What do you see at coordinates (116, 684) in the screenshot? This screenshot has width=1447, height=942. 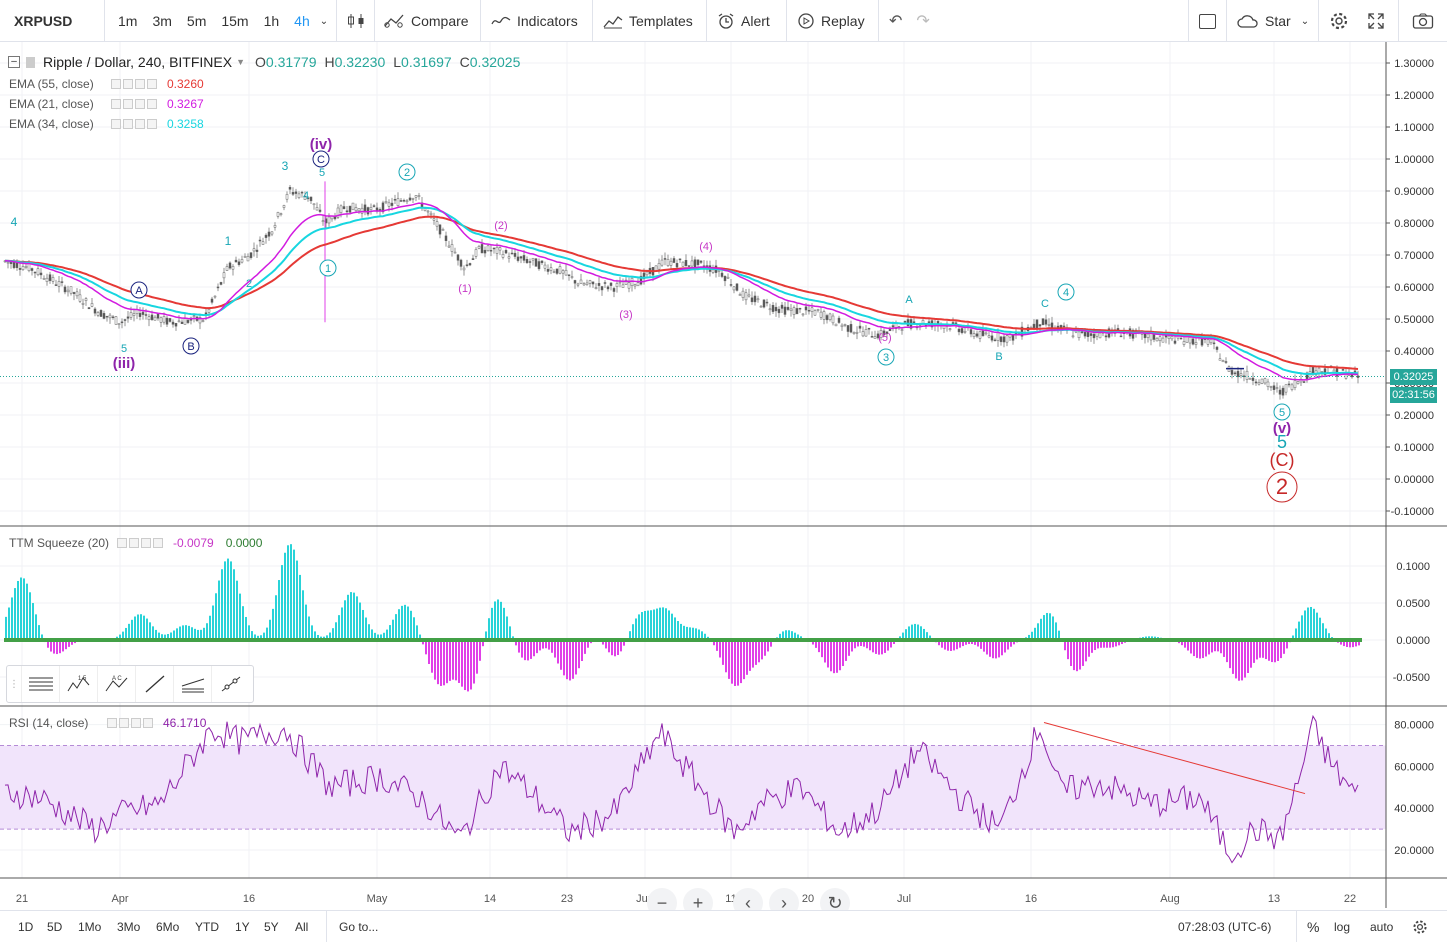 I see `wave-abc-tool: A C` at bounding box center [116, 684].